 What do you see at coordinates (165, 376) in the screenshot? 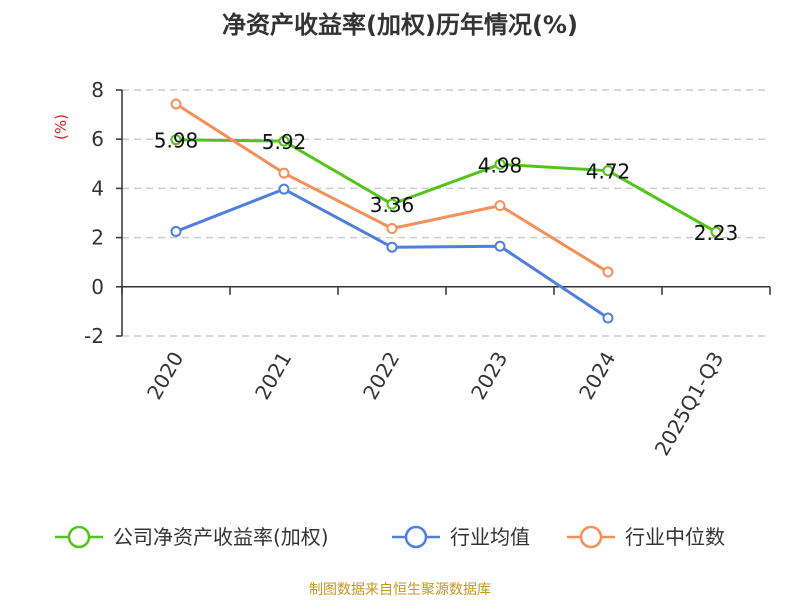
I see `x-tick-label: 2020` at bounding box center [165, 376].